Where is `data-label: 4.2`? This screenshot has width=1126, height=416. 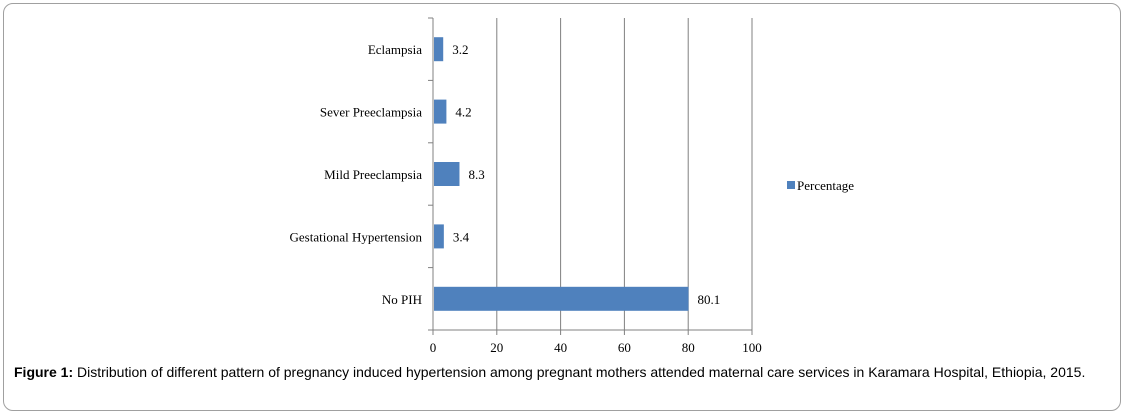
data-label: 4.2 is located at coordinates (463, 112).